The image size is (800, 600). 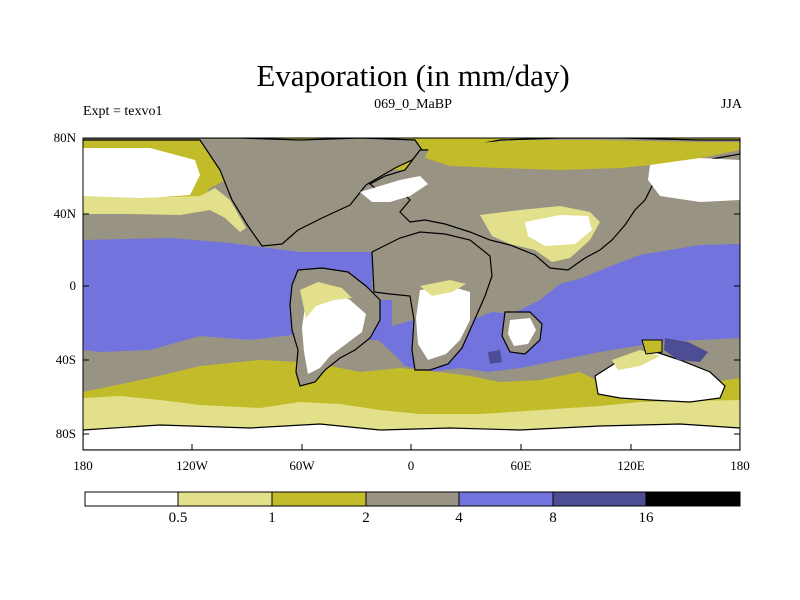 I want to click on europe-white, so click(x=394, y=189).